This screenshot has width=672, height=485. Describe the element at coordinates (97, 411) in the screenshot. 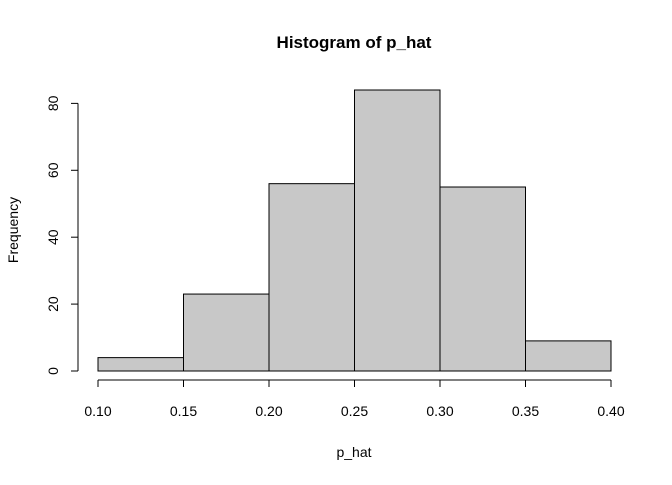

I see `x-tick-label-1: 0.10` at that location.